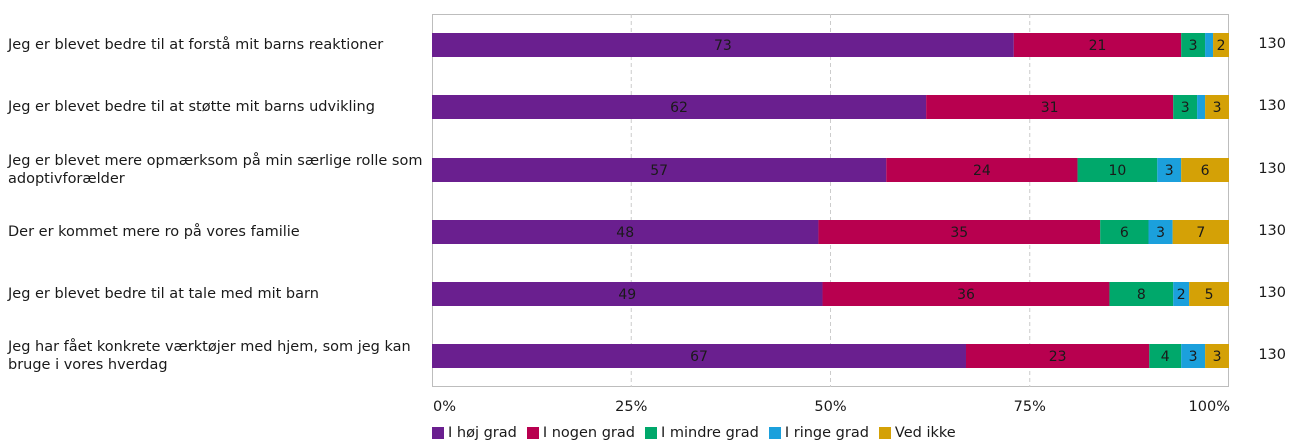 This screenshot has width=1293, height=442. I want to click on legend-item: Ved ikke, so click(917, 433).